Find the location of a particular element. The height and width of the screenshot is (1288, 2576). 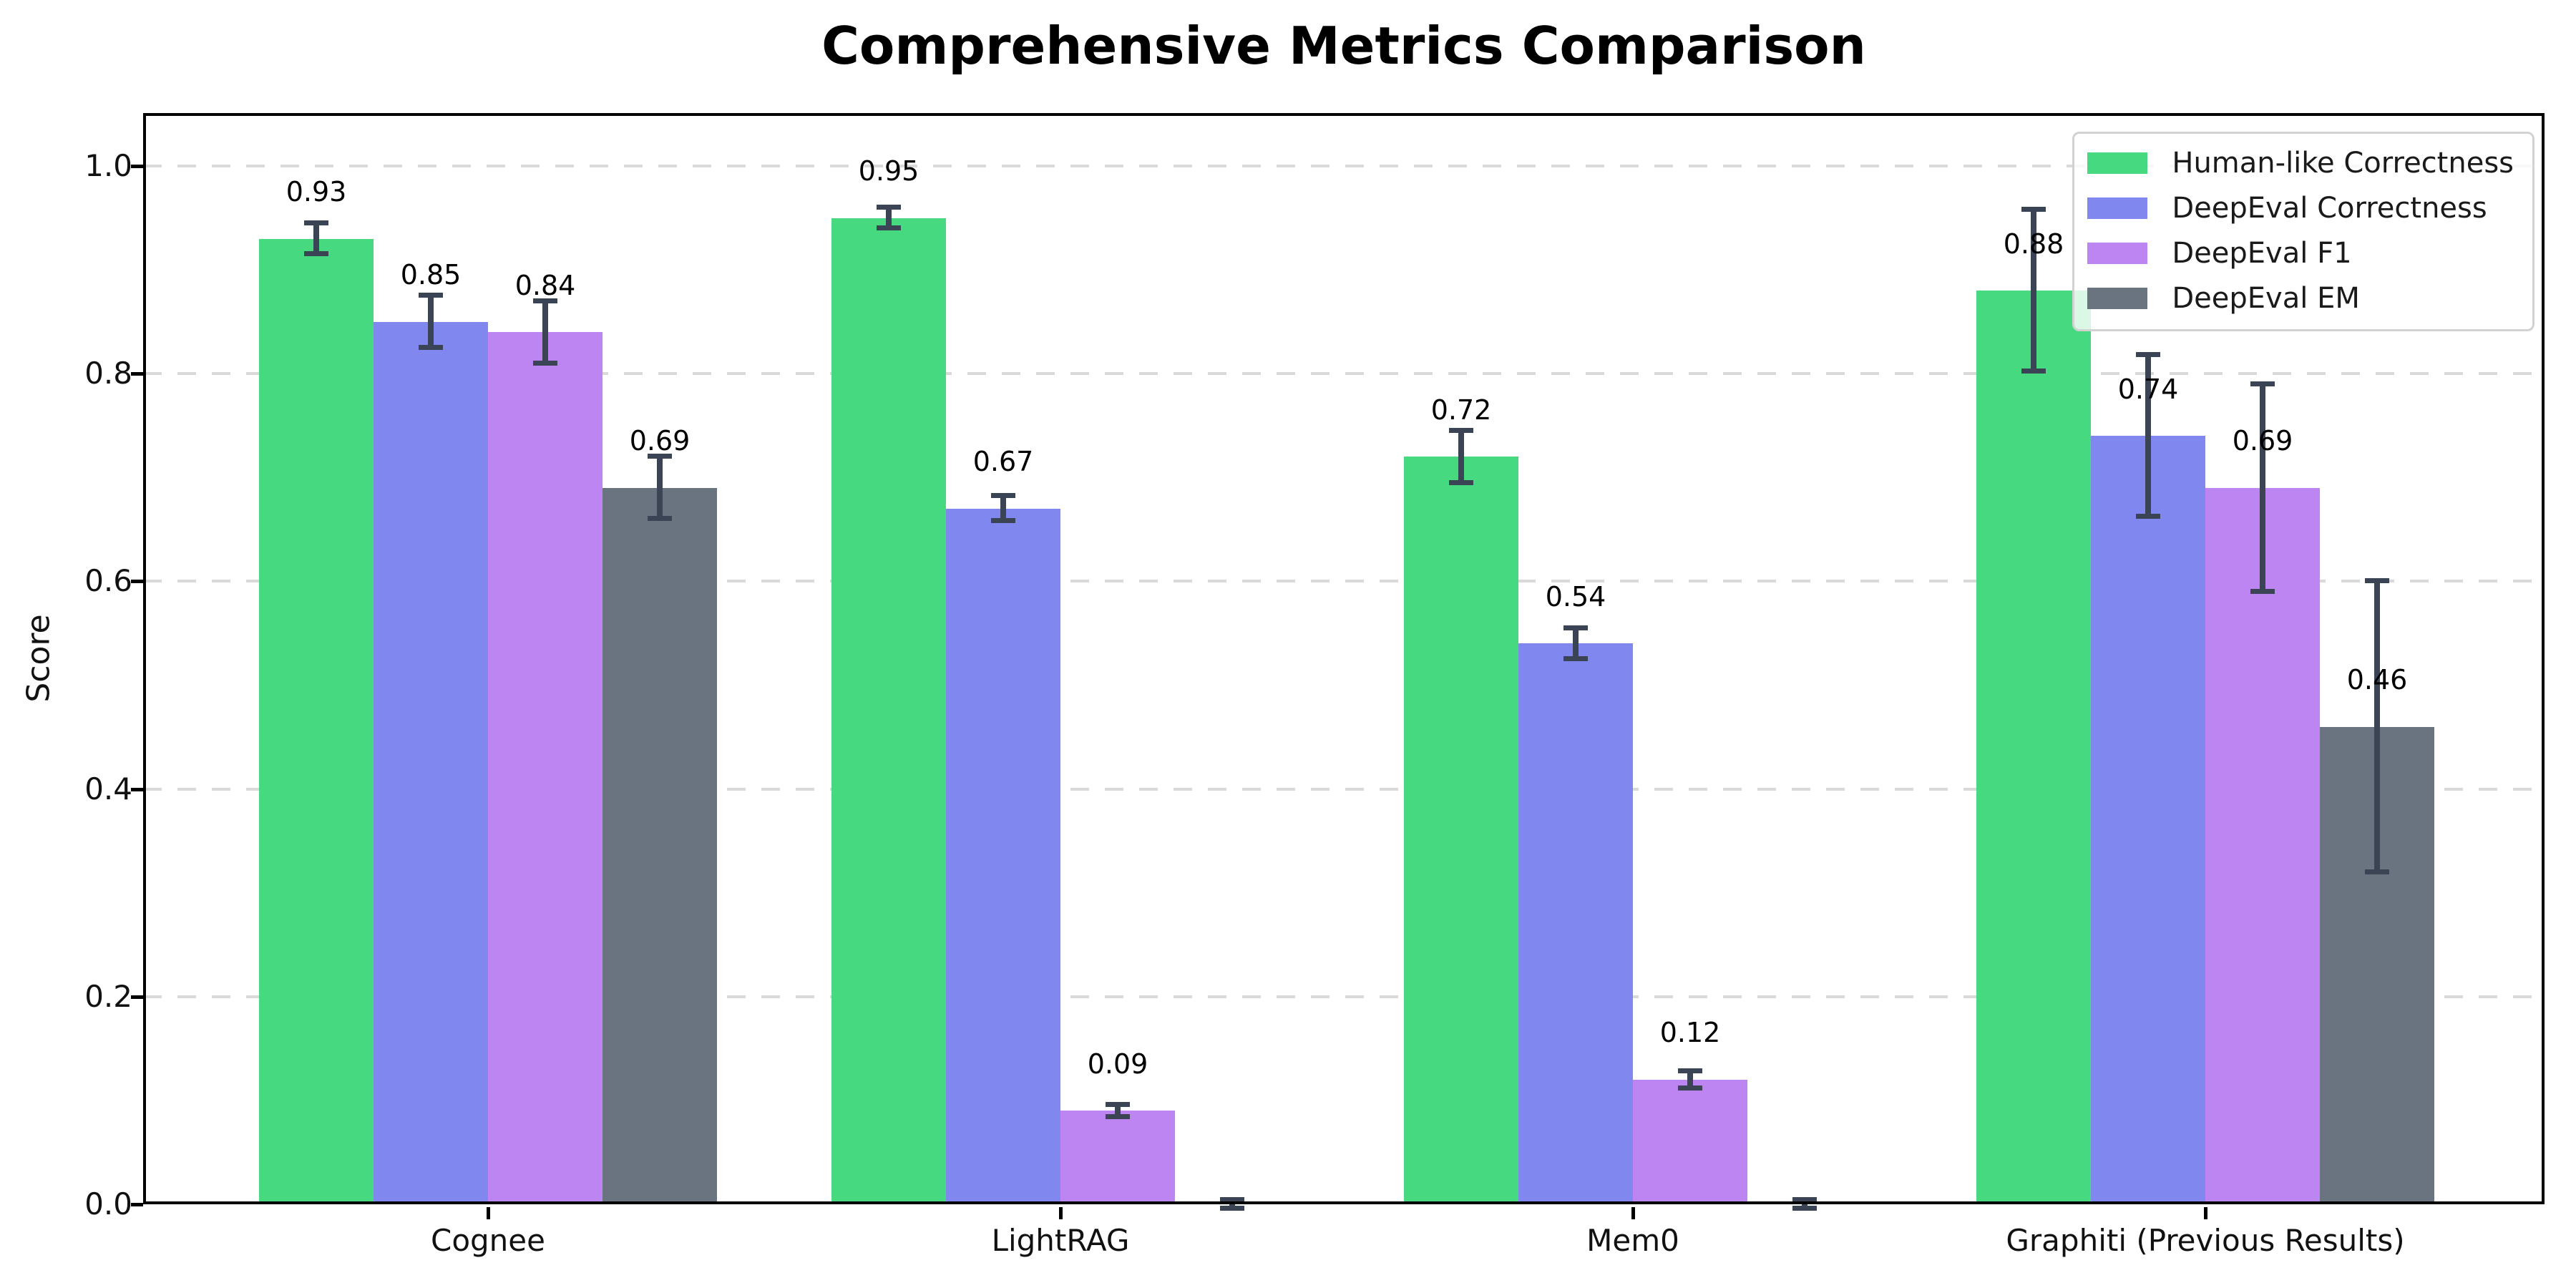

gridline-0.4 is located at coordinates (1344, 789).